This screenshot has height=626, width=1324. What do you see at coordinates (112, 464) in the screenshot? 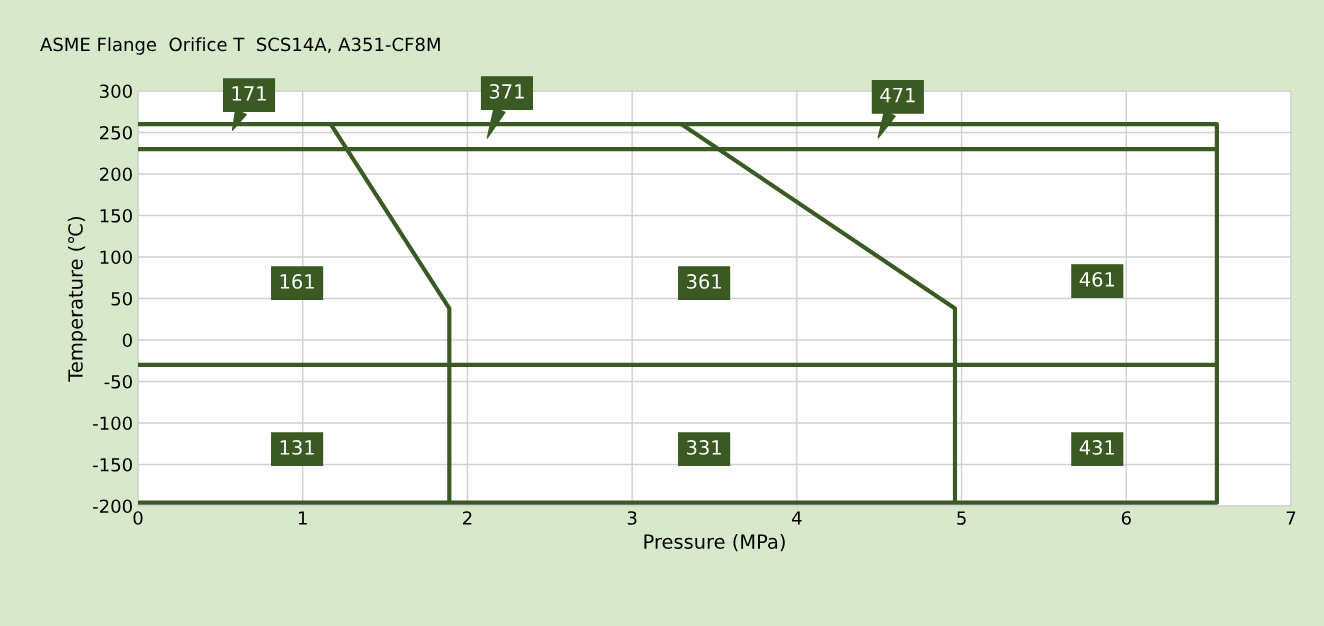
I see `y-tick-label: -150` at bounding box center [112, 464].